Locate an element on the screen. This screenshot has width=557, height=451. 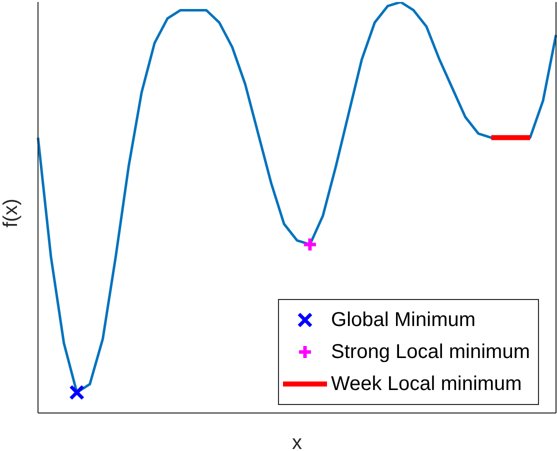
legend-label: Global Minimum is located at coordinates (403, 320).